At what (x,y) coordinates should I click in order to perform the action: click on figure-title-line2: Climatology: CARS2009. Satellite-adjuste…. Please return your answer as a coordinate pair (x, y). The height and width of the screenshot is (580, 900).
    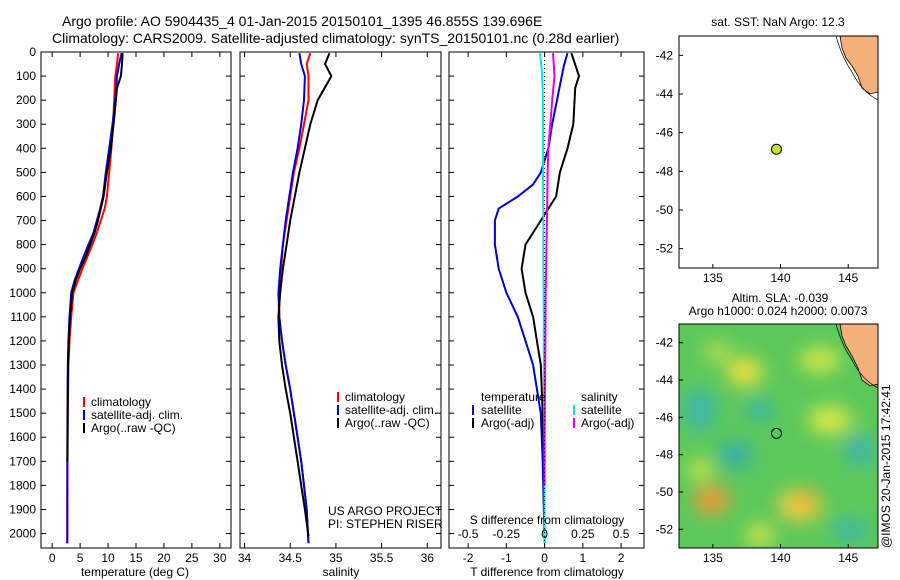
    Looking at the image, I should click on (335, 38).